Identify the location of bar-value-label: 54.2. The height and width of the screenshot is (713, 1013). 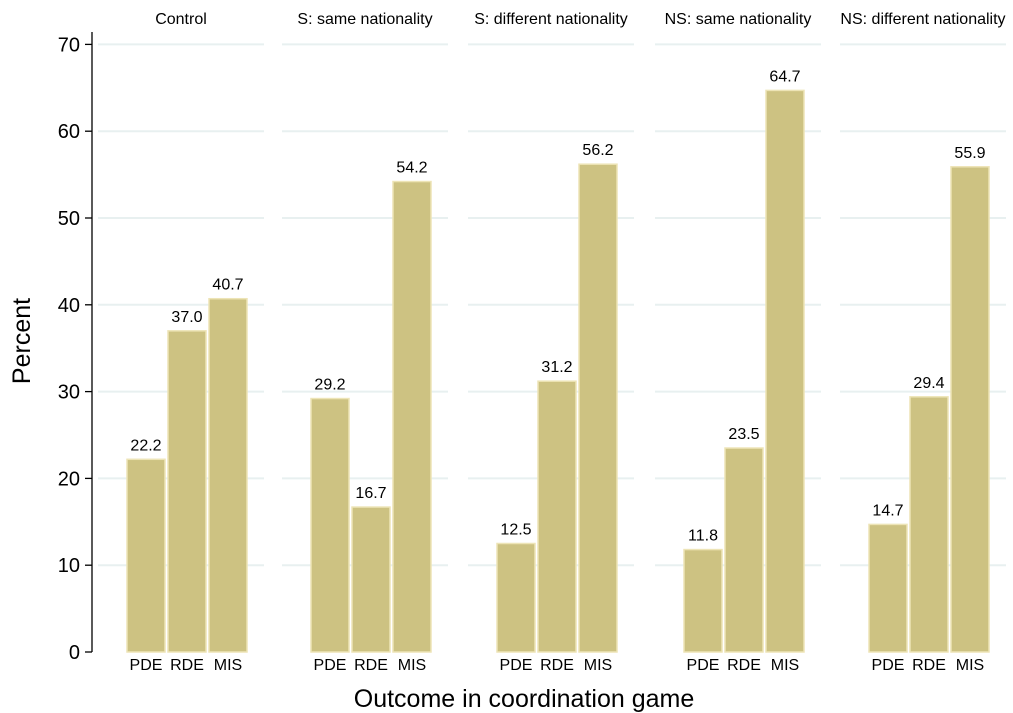
(411, 168).